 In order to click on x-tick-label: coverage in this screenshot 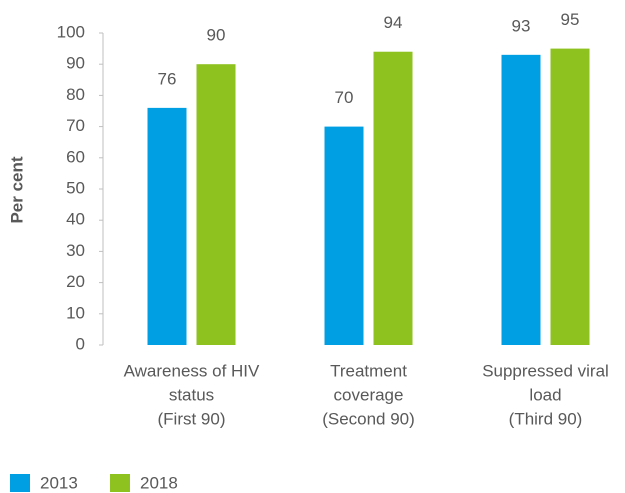, I will do `click(369, 394)`.